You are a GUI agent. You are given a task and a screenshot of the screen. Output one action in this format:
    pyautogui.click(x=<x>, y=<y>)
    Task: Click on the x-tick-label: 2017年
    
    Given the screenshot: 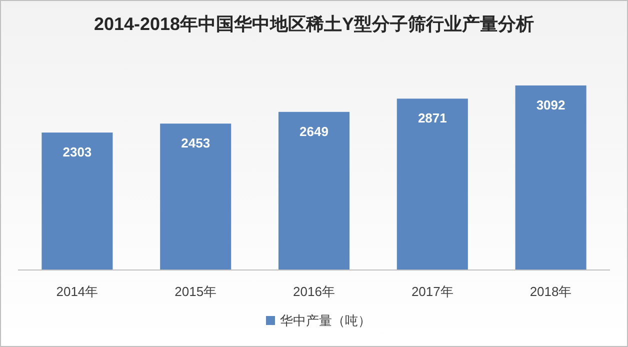 What is the action you would take?
    pyautogui.click(x=432, y=291)
    